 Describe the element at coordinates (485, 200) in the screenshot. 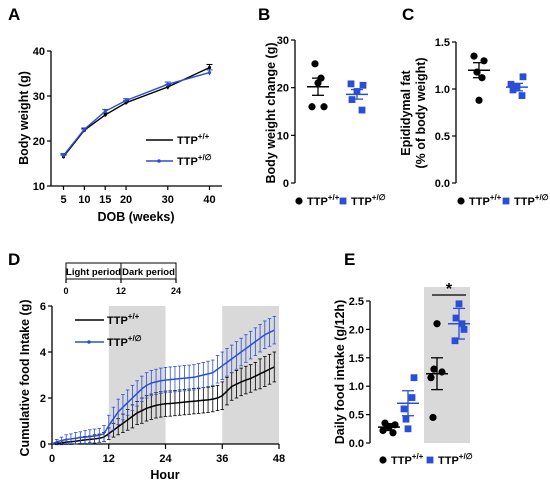

I see `c-legend-label: TTP+/+` at that location.